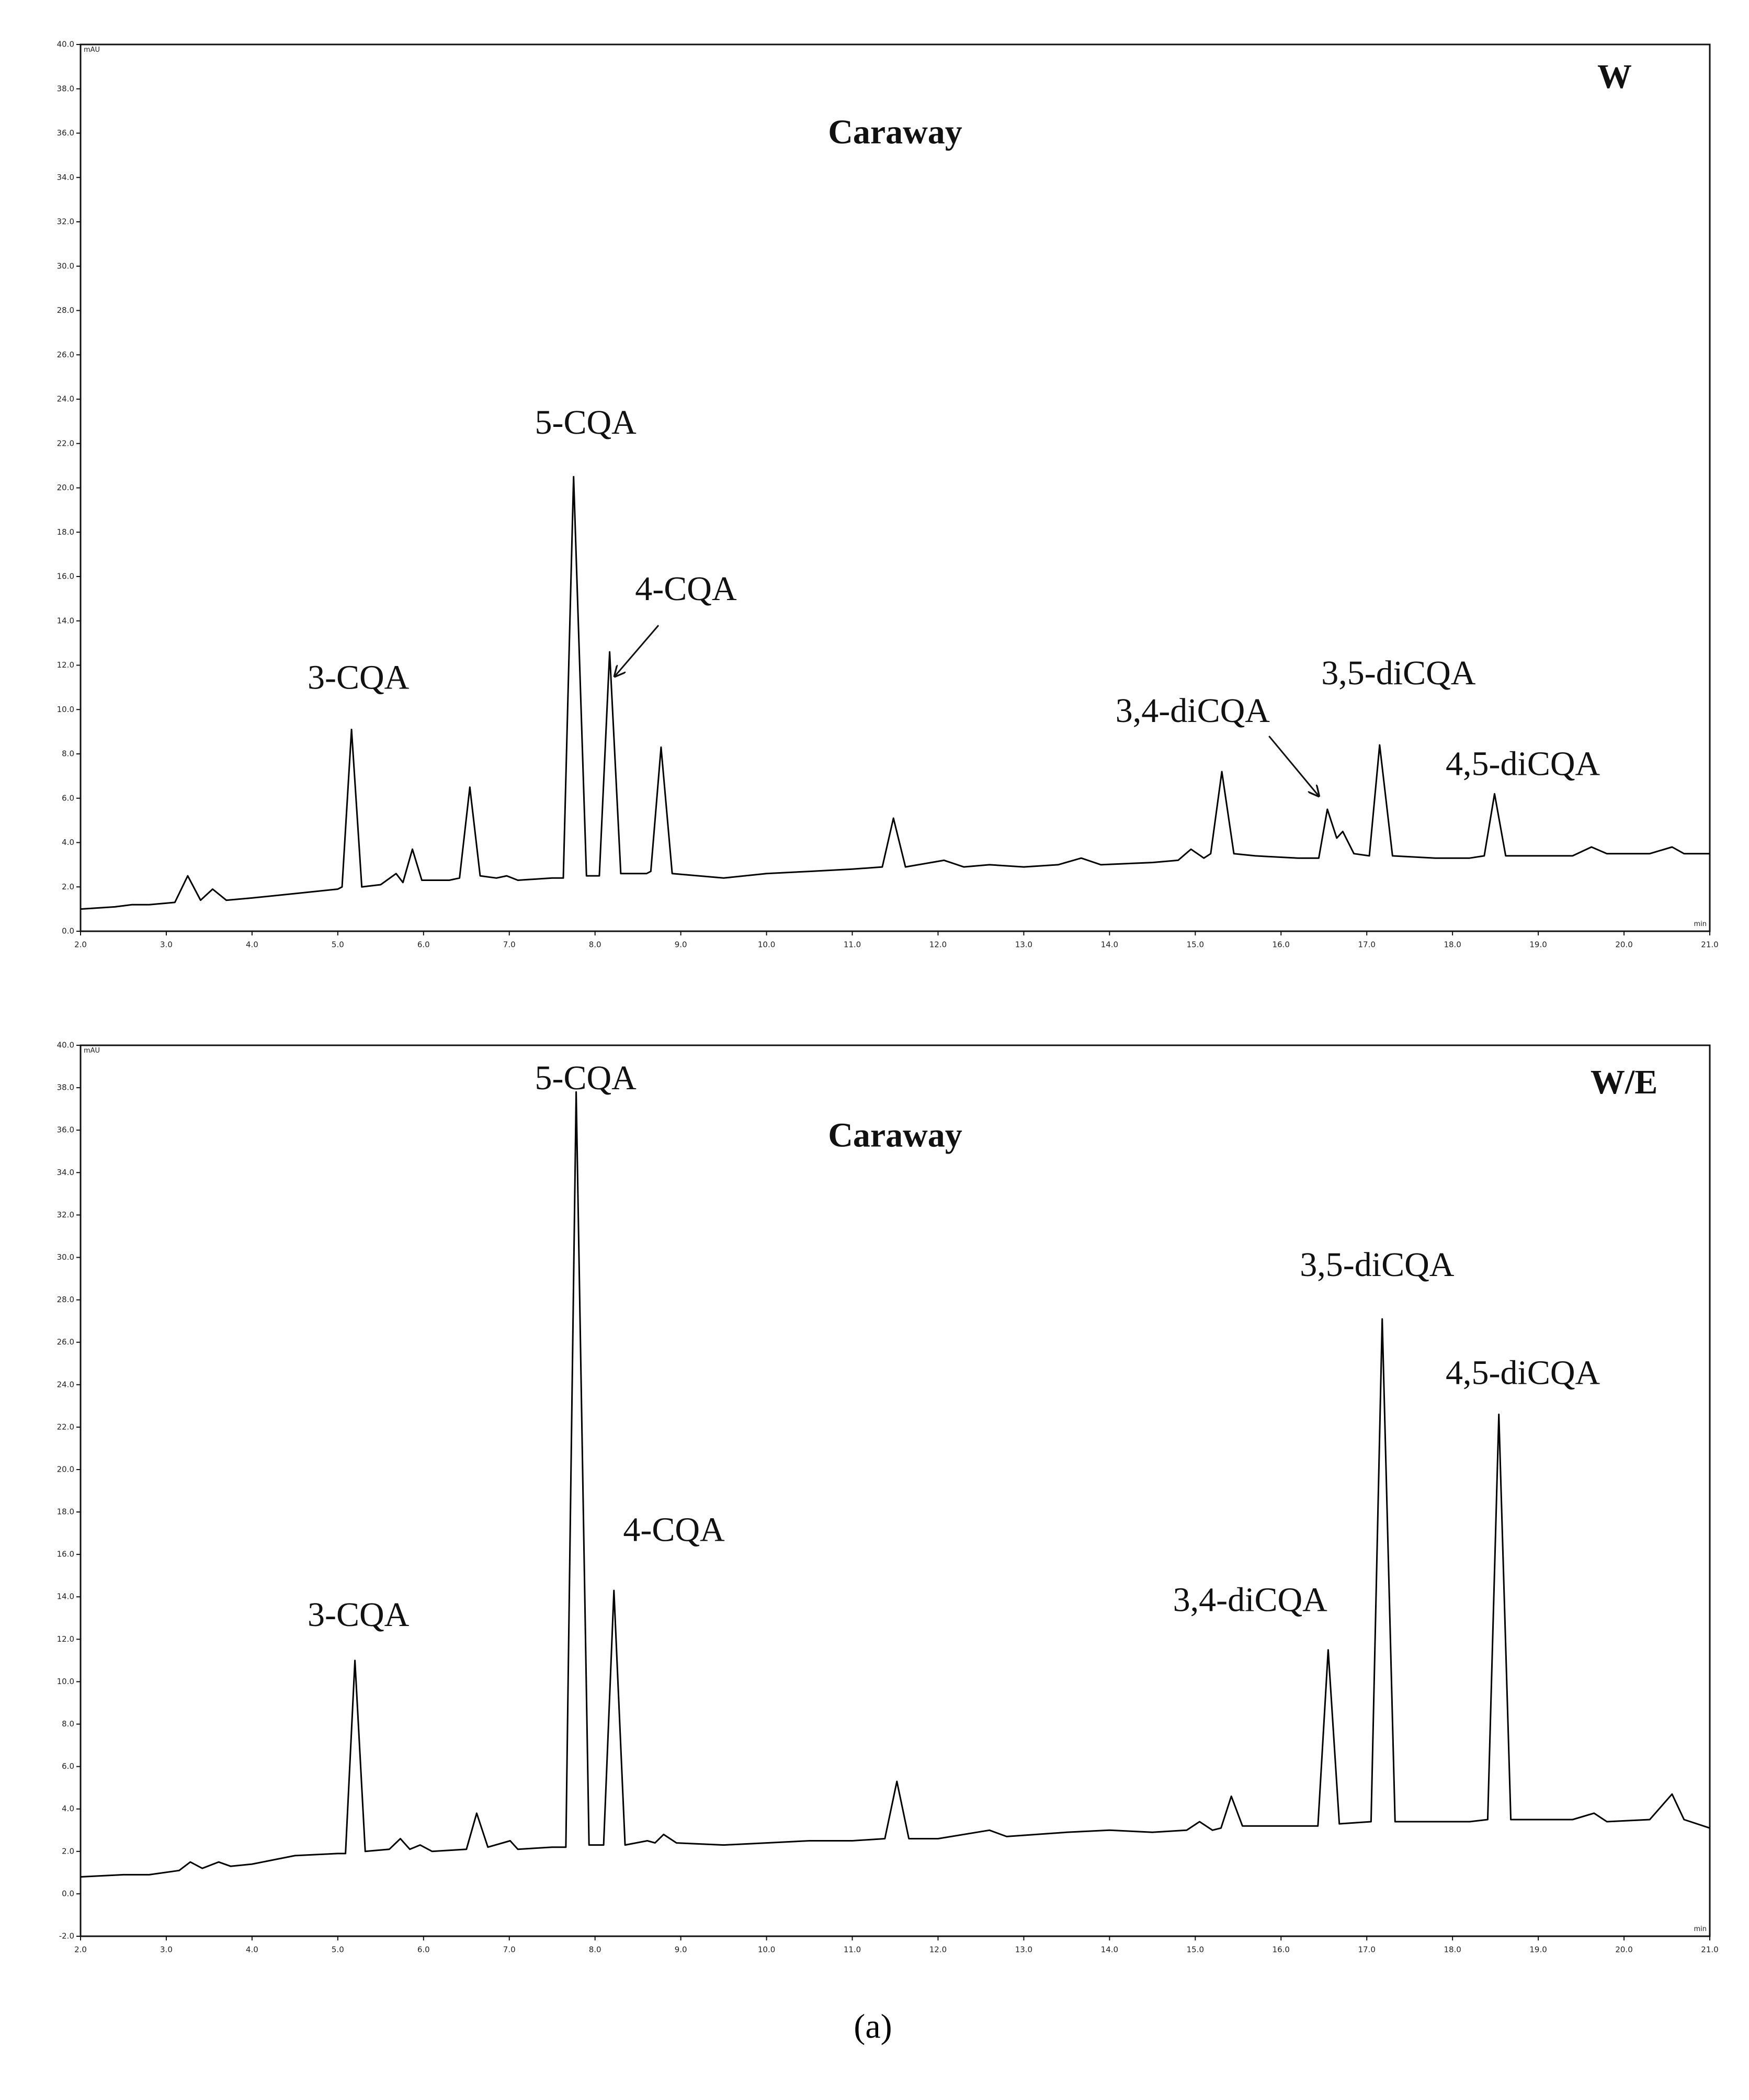 This screenshot has width=1749, height=2100. I want to click on y-tick-label: 2.0, so click(68, 1851).